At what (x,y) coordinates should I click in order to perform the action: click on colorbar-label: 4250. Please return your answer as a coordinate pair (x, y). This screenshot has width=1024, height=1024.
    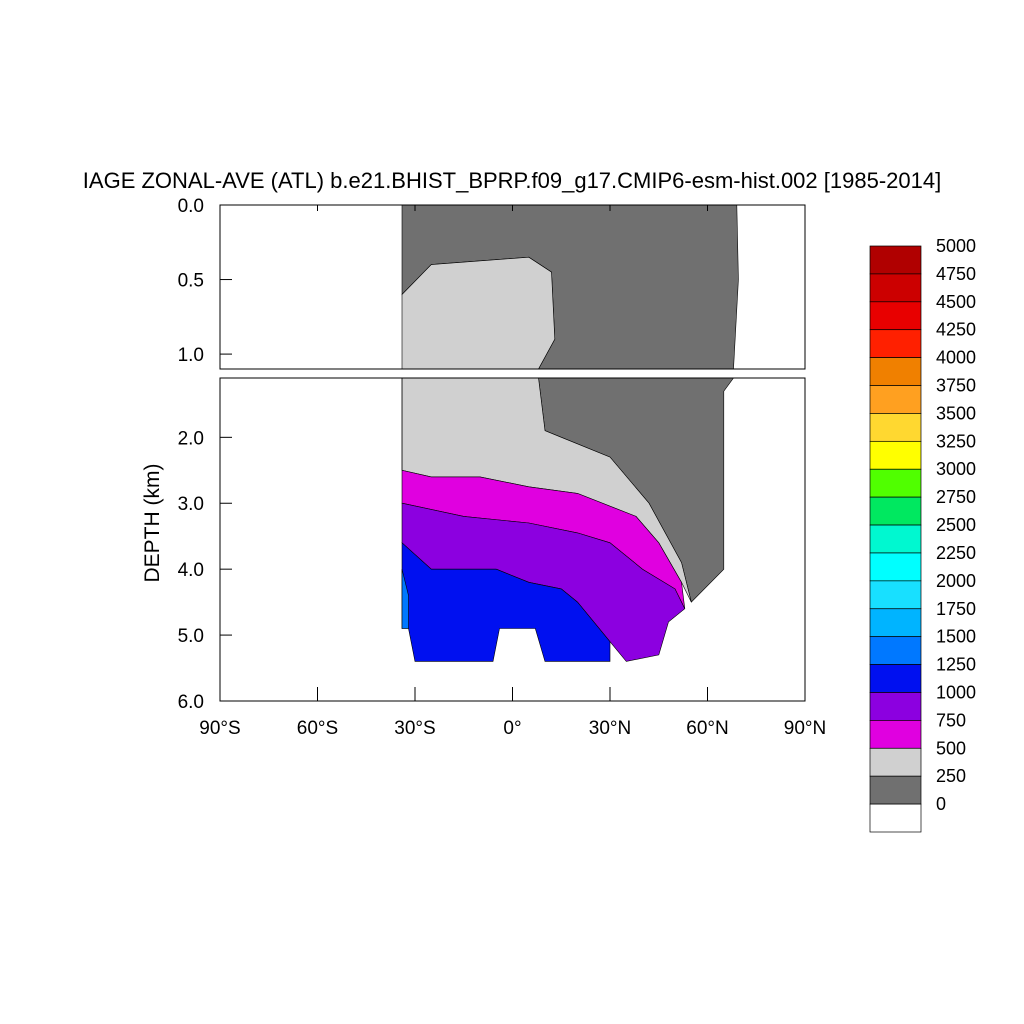
    Looking at the image, I should click on (956, 330).